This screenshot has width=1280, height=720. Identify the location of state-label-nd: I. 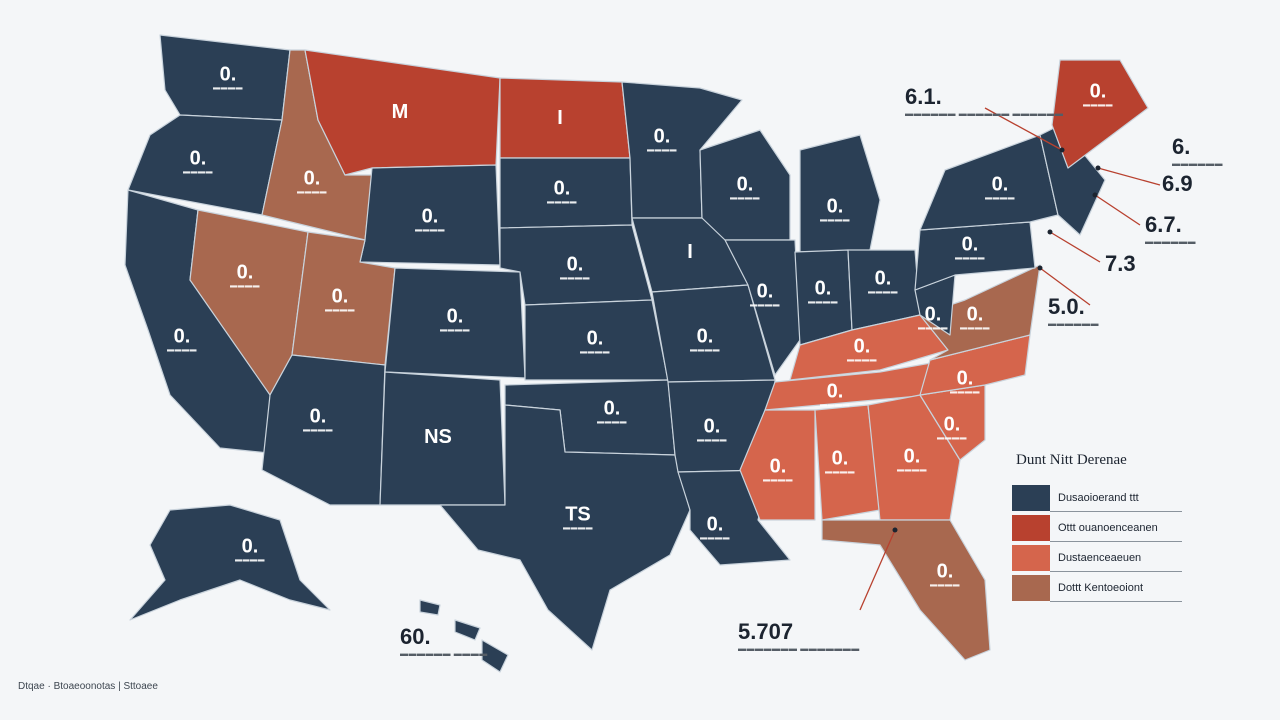
(560, 118).